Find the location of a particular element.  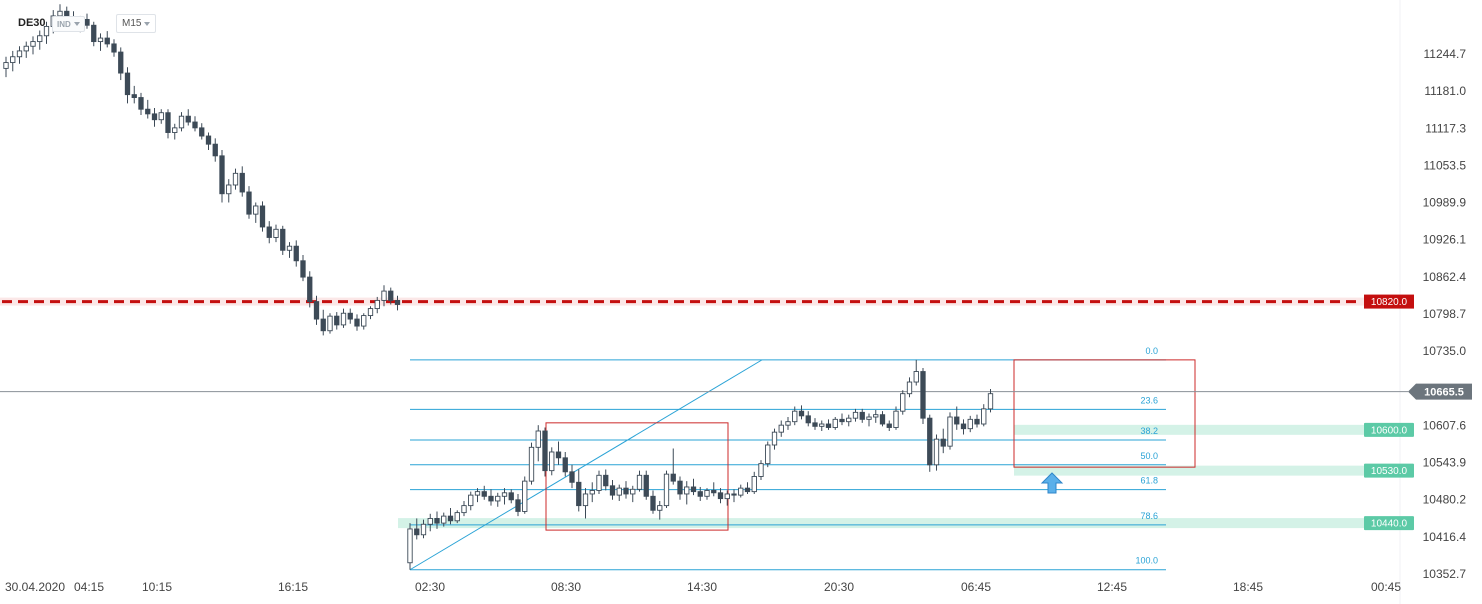

price-axis-tick: 11244.7 is located at coordinates (1445, 54).